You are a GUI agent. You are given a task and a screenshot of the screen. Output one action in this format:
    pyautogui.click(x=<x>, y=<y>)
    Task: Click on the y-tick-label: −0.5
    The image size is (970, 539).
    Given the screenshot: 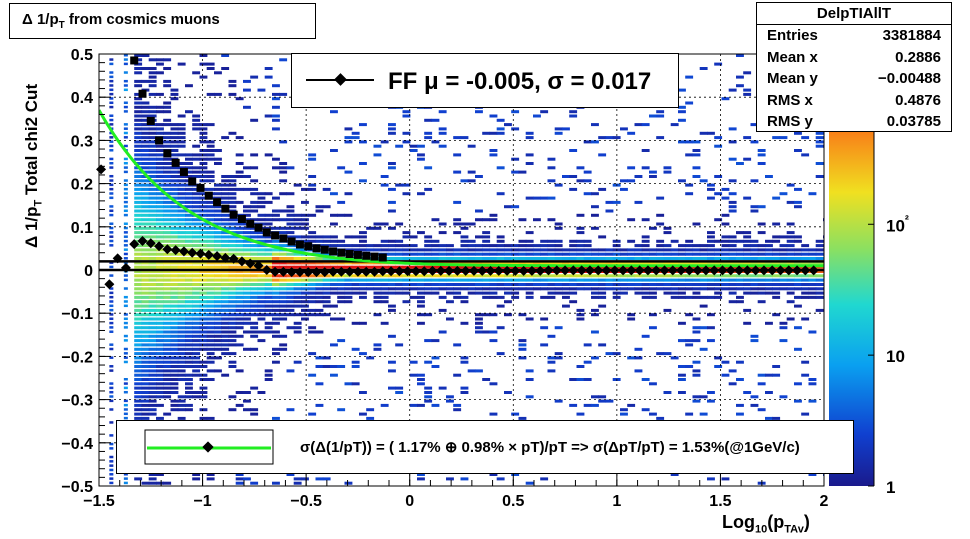 What is the action you would take?
    pyautogui.click(x=77, y=487)
    